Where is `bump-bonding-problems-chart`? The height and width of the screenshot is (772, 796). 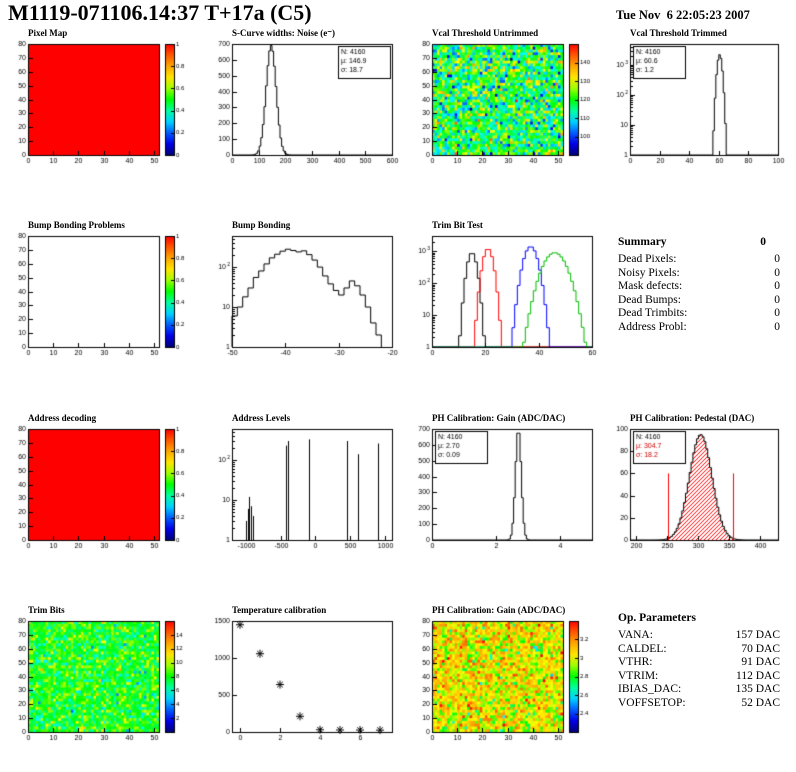 bump-bonding-problems-chart is located at coordinates (102, 297).